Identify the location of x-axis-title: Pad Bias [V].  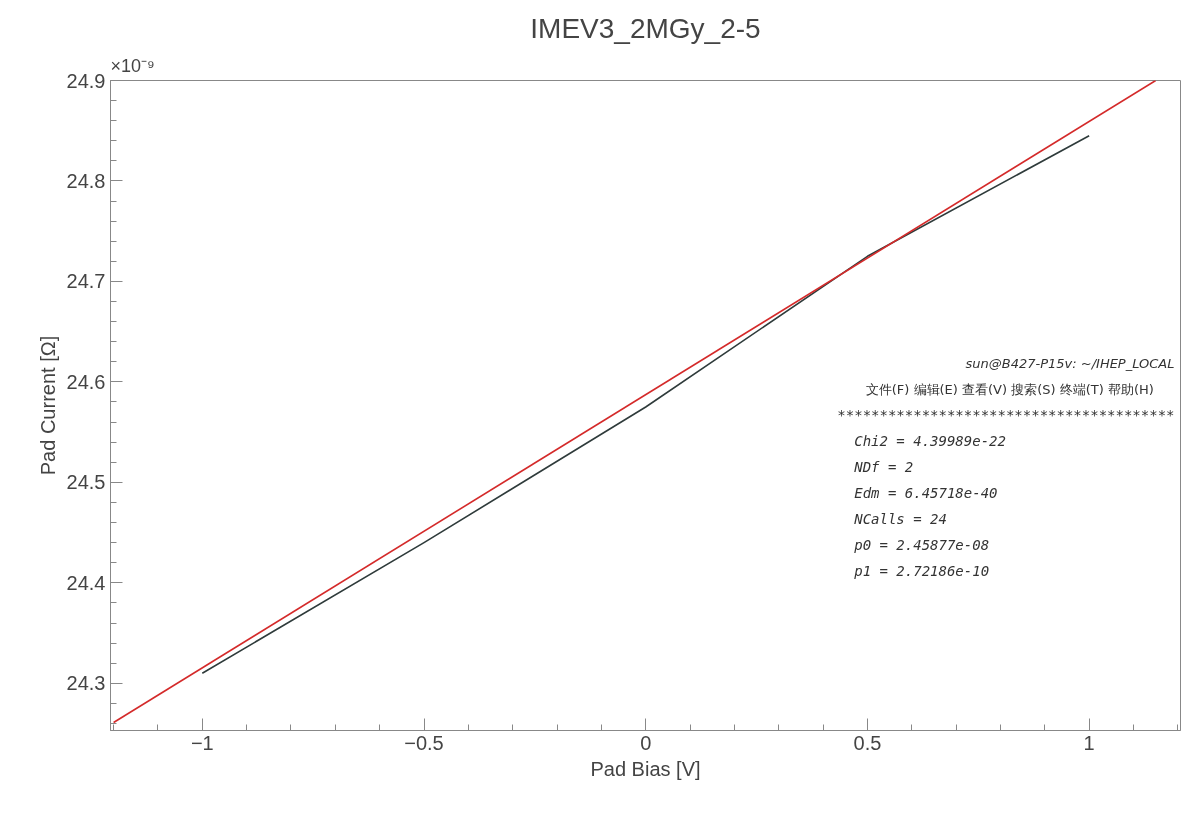
(645, 768).